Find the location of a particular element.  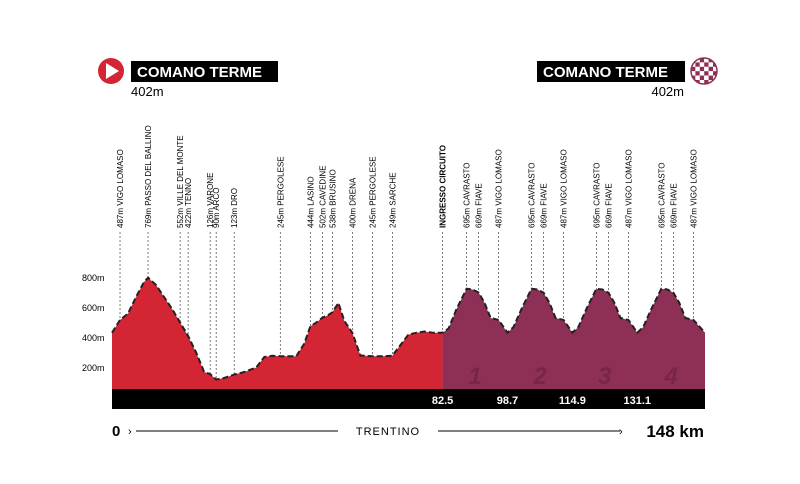

distance-axis: 0 › TRENTINO › 148 km is located at coordinates (408, 431).